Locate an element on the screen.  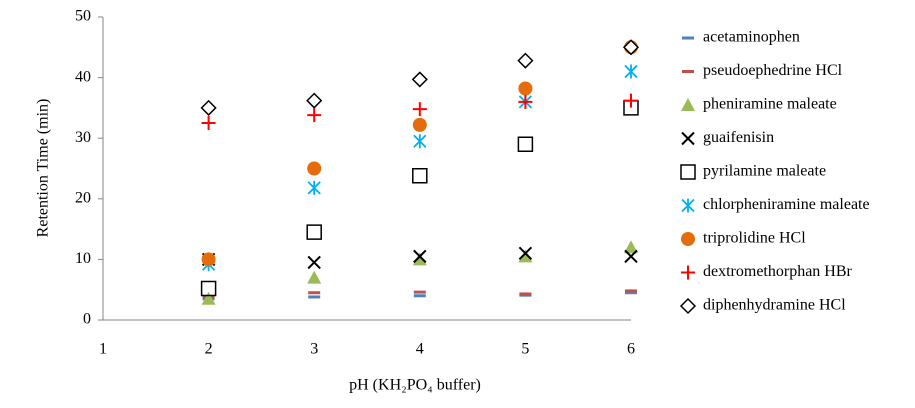
legend-label: dextromethorphan HBr is located at coordinates (778, 271).